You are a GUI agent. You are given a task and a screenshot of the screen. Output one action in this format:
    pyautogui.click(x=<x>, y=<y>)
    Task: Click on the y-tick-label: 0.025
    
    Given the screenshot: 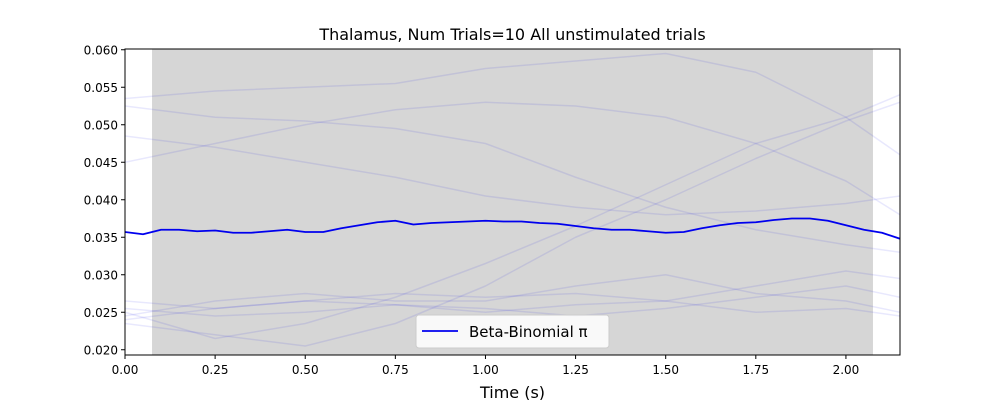 What is the action you would take?
    pyautogui.click(x=101, y=313)
    